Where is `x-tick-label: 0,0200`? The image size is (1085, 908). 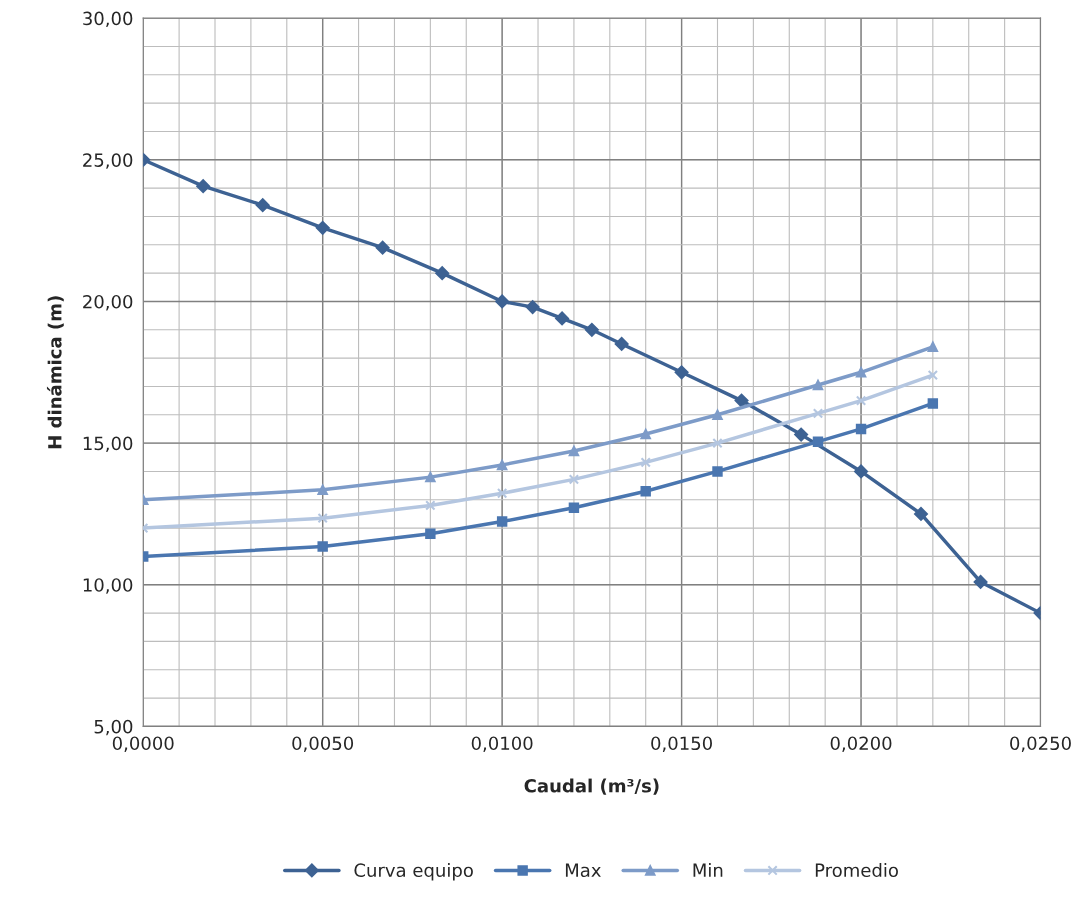
x-tick-label: 0,0200 is located at coordinates (861, 744).